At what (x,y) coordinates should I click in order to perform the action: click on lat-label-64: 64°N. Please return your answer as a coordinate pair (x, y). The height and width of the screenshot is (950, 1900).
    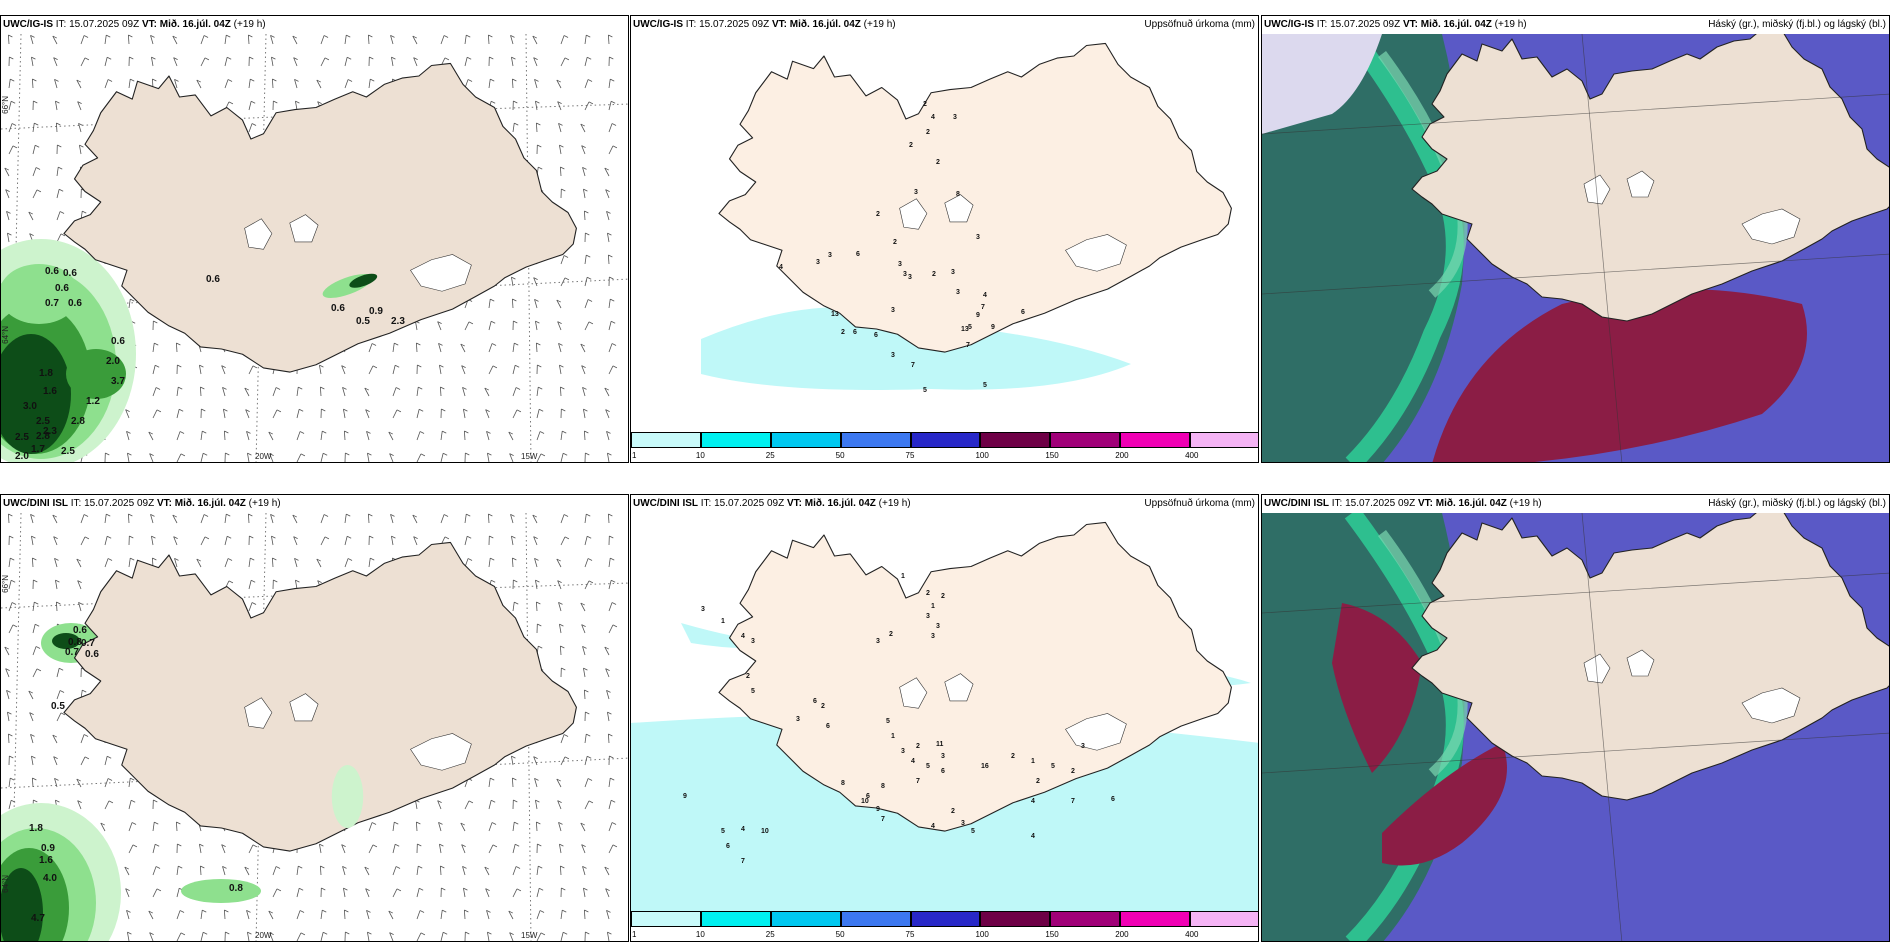
    Looking at the image, I should click on (5, 884).